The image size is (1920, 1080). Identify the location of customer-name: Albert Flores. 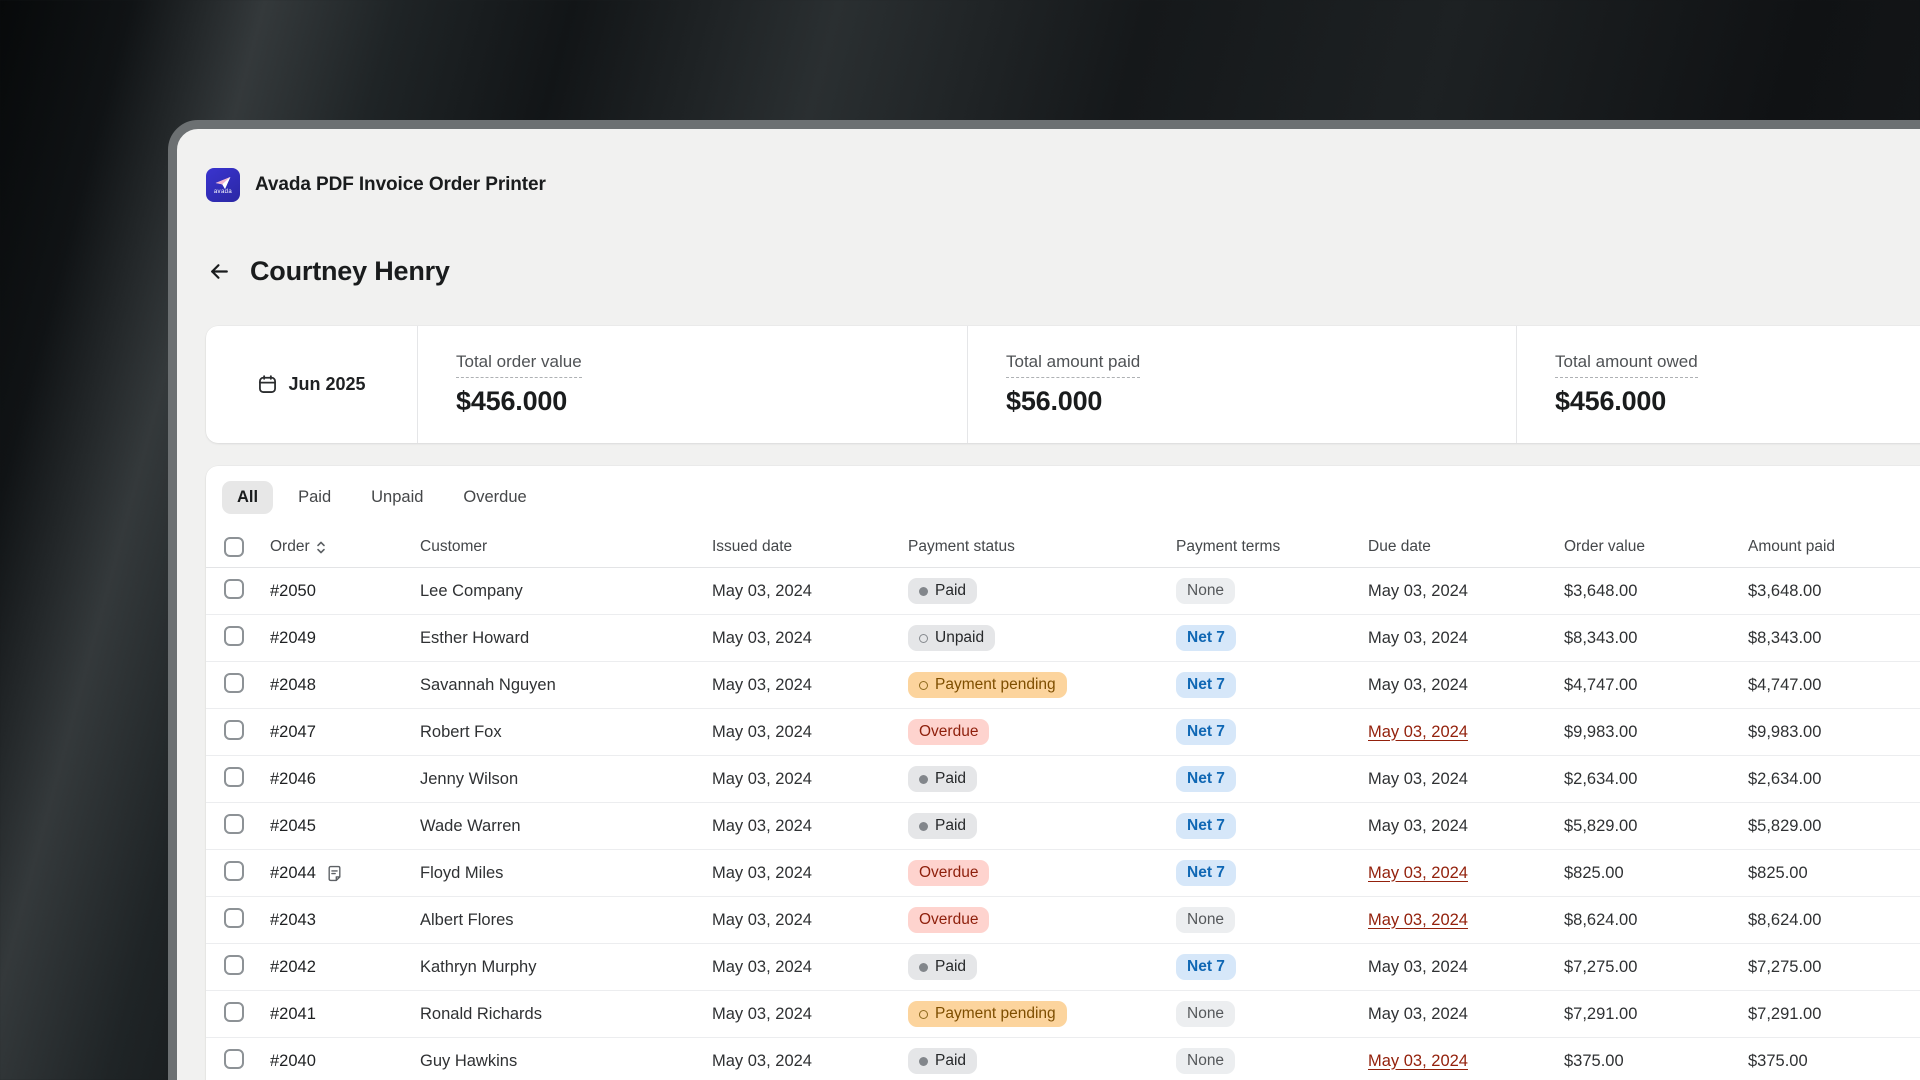
(467, 919).